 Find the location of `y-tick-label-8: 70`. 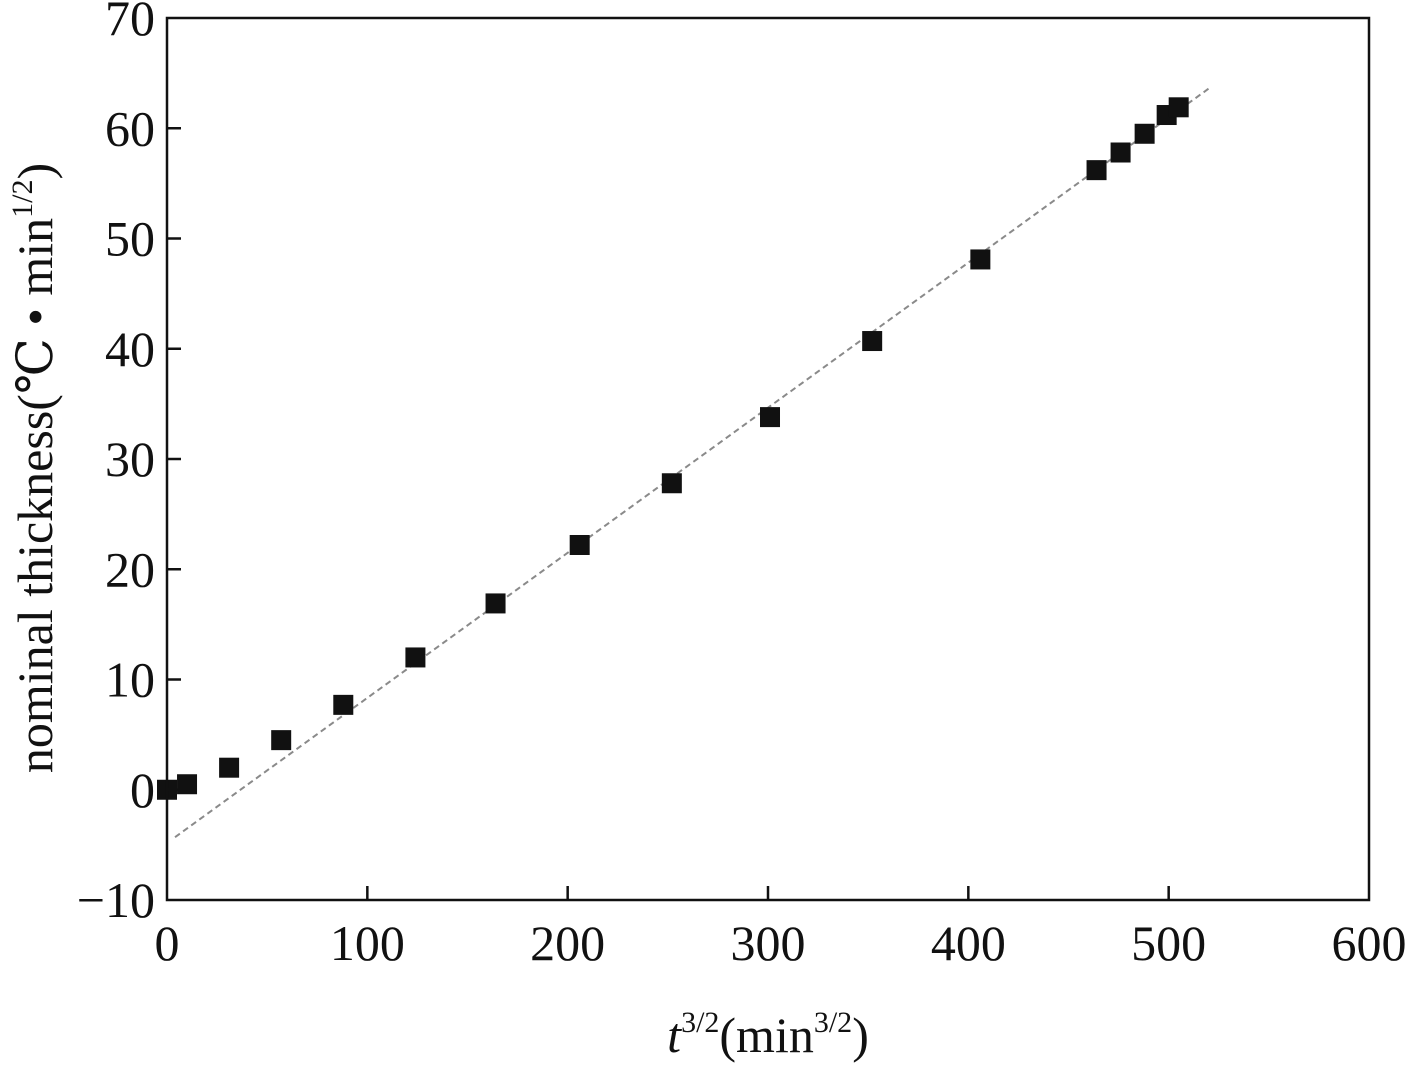

y-tick-label-8: 70 is located at coordinates (130, 23).